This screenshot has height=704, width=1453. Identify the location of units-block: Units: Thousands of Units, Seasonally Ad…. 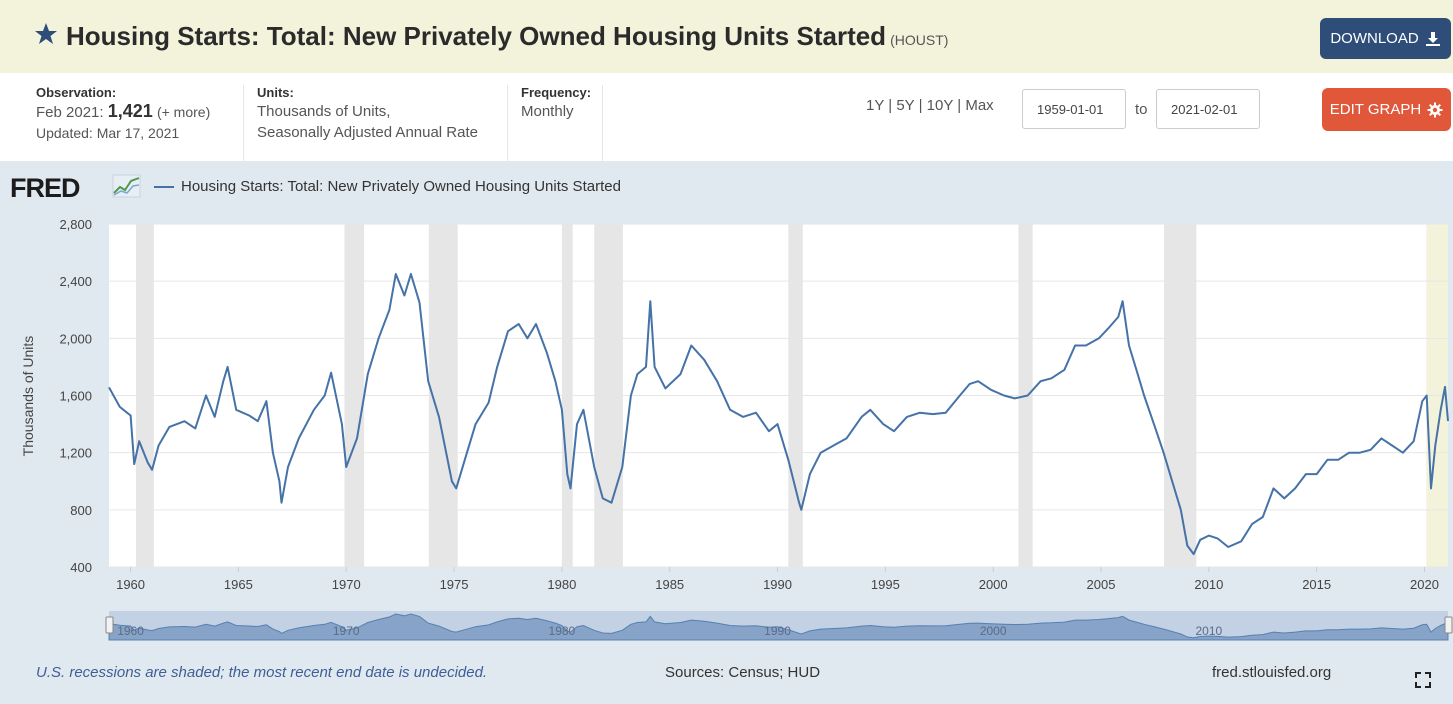
(367, 114).